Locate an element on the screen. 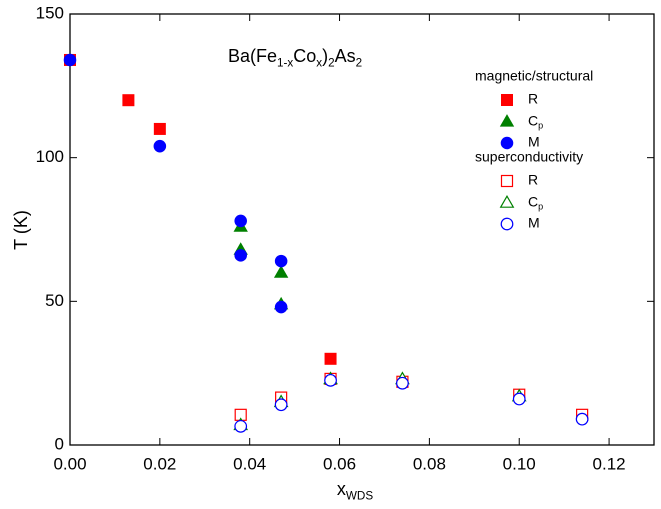 The height and width of the screenshot is (509, 661). x-axis-label-part: WDS is located at coordinates (359, 495).